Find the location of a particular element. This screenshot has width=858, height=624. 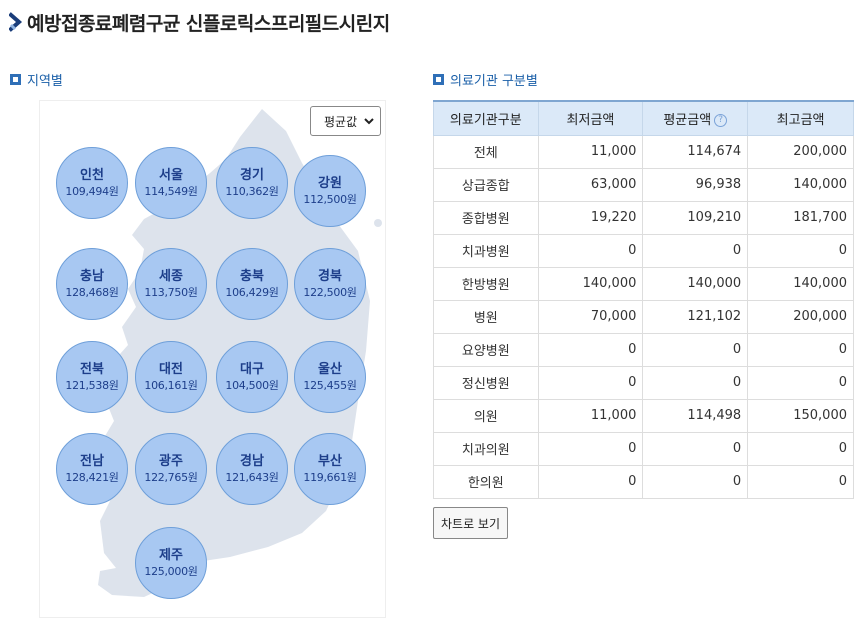

column-header-avg: 평균금액? is located at coordinates (695, 118).